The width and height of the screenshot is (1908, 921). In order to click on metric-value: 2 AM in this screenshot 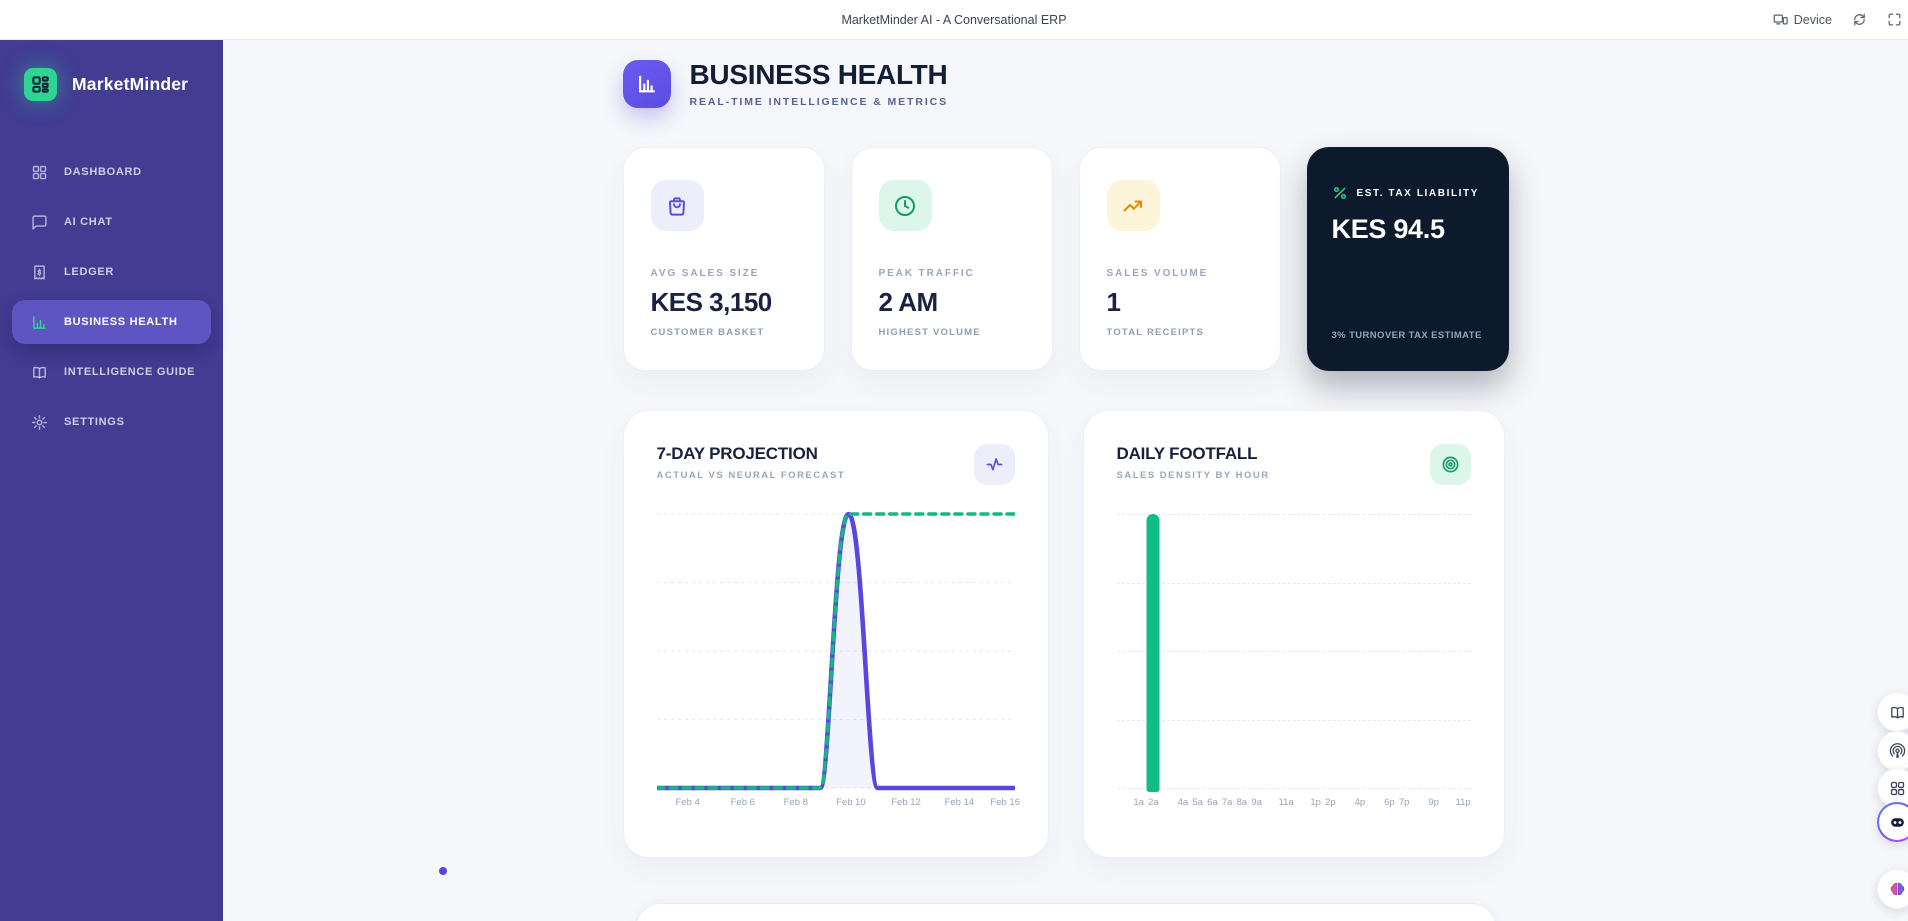, I will do `click(908, 302)`.